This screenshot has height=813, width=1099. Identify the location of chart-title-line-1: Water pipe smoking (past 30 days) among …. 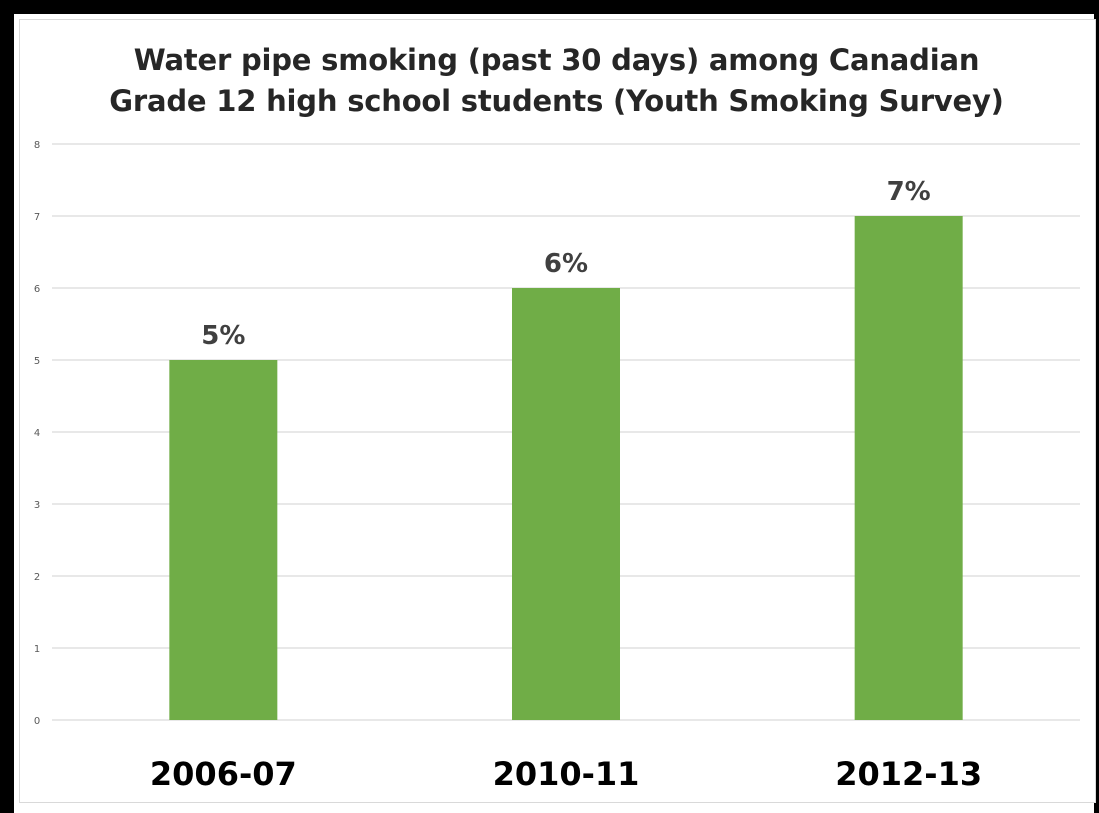
(556, 60).